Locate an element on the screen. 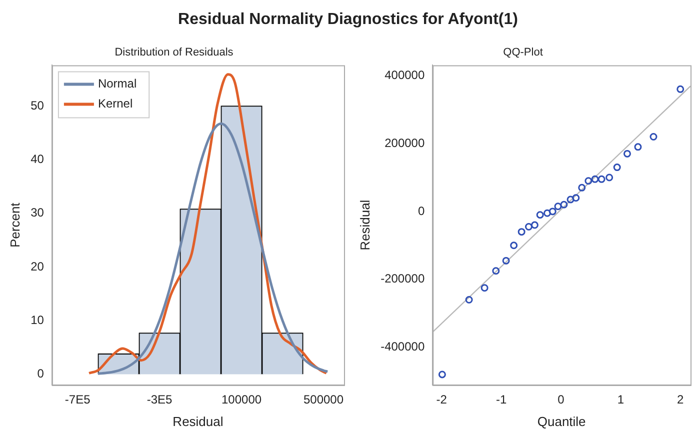 This screenshot has height=443, width=696. y-tick-label: 400000 is located at coordinates (404, 75).